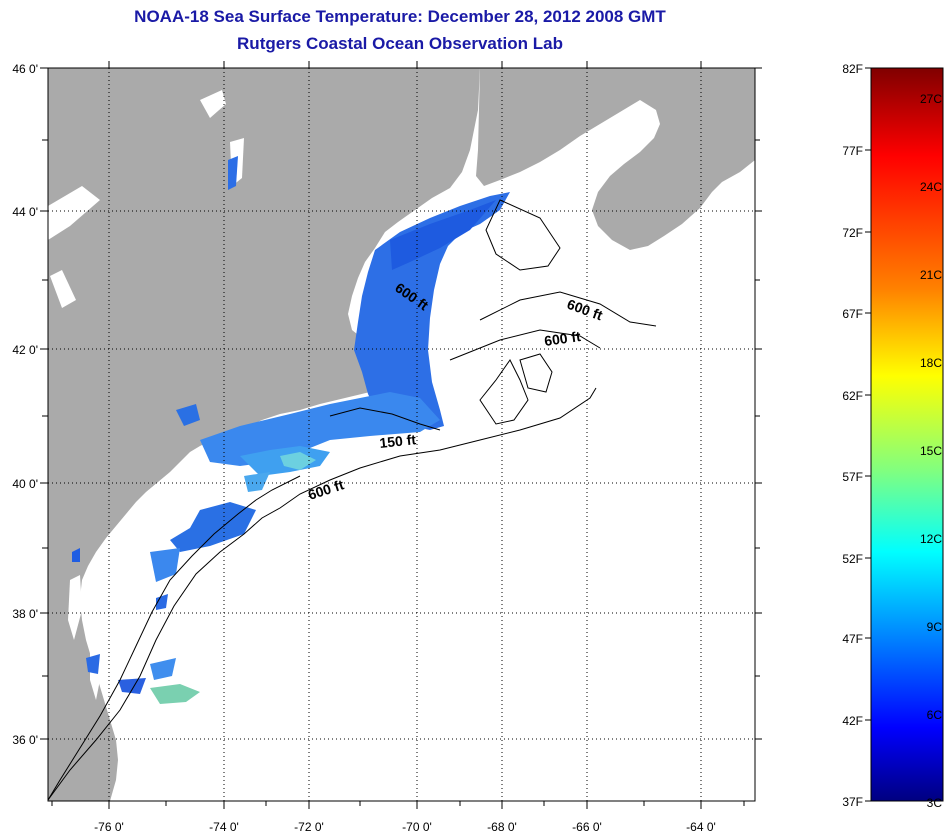  What do you see at coordinates (852, 233) in the screenshot?
I see `colorbar-f-label: 72F` at bounding box center [852, 233].